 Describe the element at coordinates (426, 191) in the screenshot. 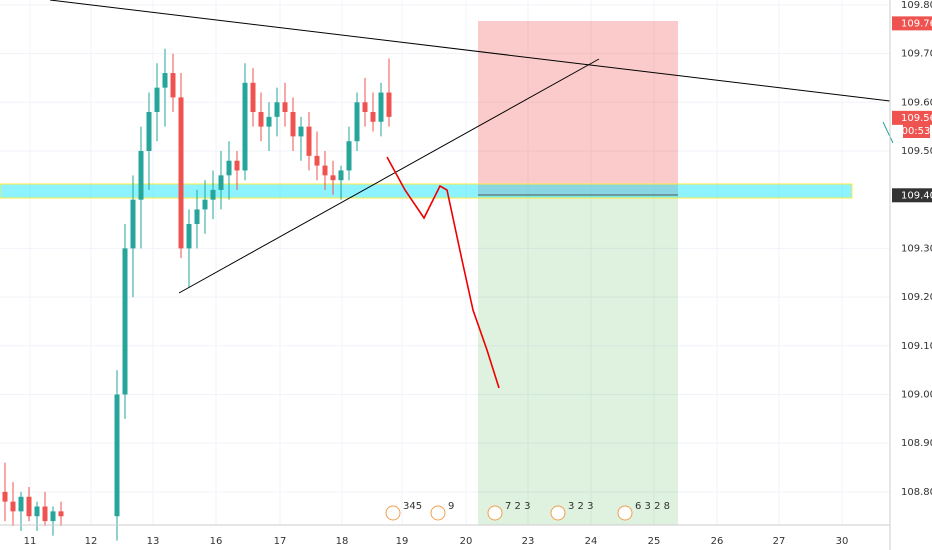

I see `support-zone` at that location.